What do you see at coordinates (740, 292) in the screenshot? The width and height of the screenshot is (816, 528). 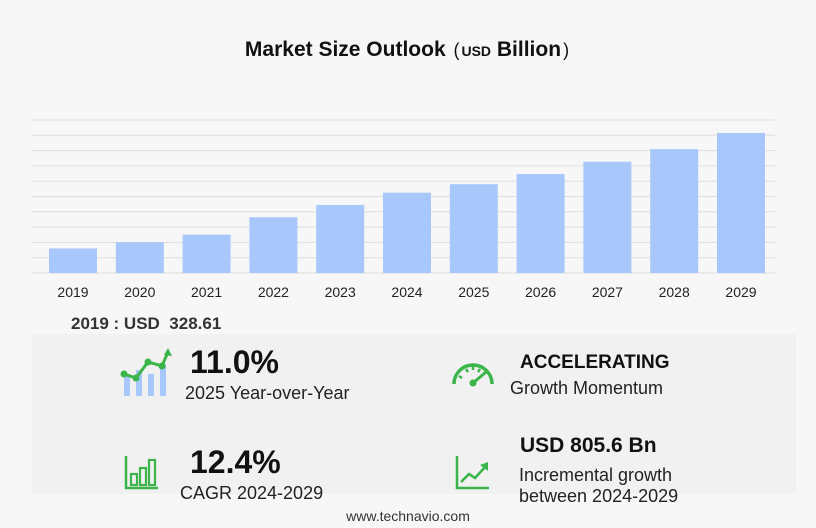 I see `x-tick-label: 2029` at bounding box center [740, 292].